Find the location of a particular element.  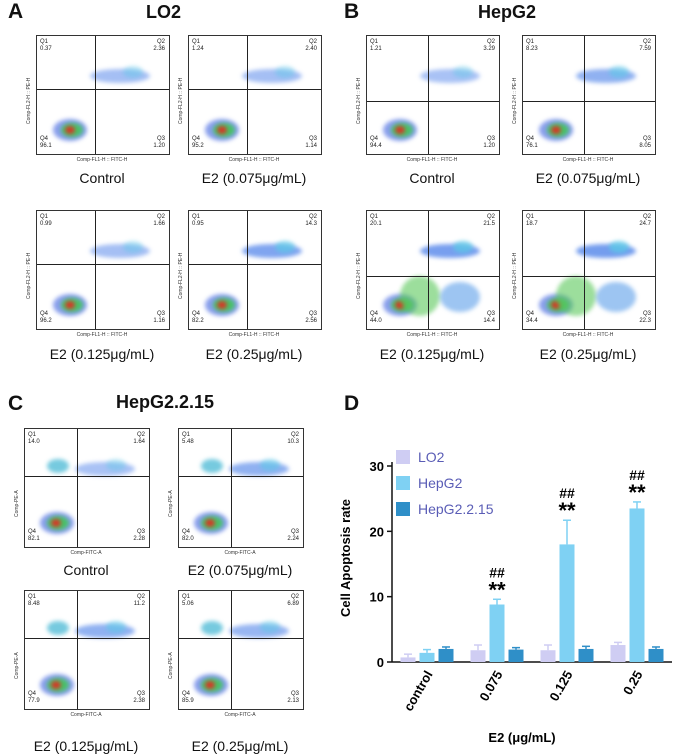

quadrant-value: 2.24 is located at coordinates (293, 539).